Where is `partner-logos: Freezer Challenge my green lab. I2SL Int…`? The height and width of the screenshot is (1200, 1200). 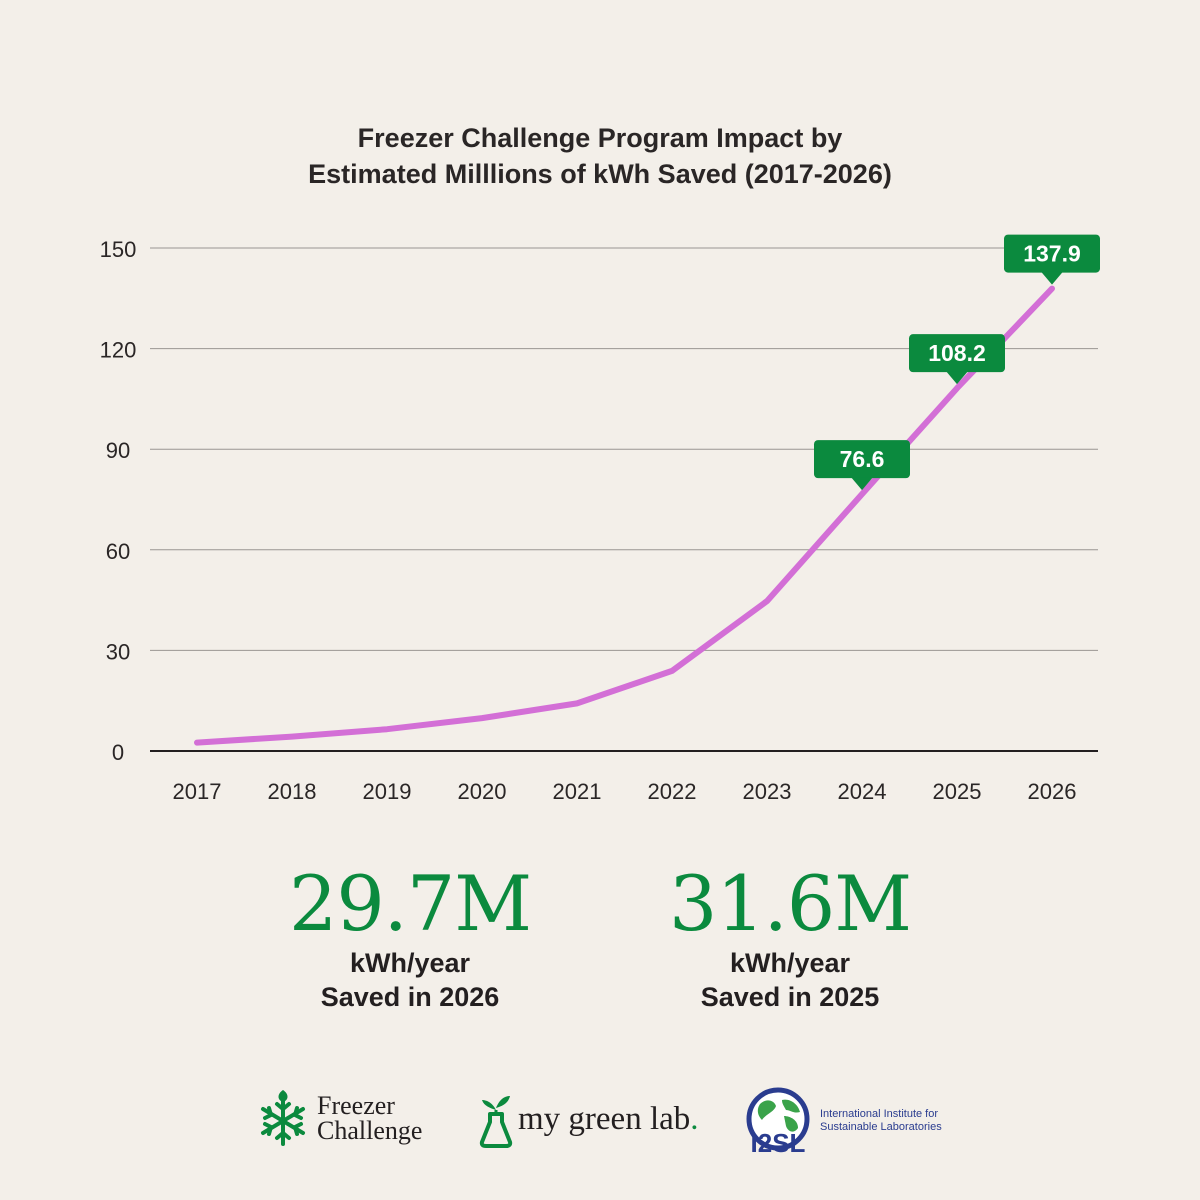
partner-logos: Freezer Challenge my green lab. I2SL Int… is located at coordinates (600, 1120).